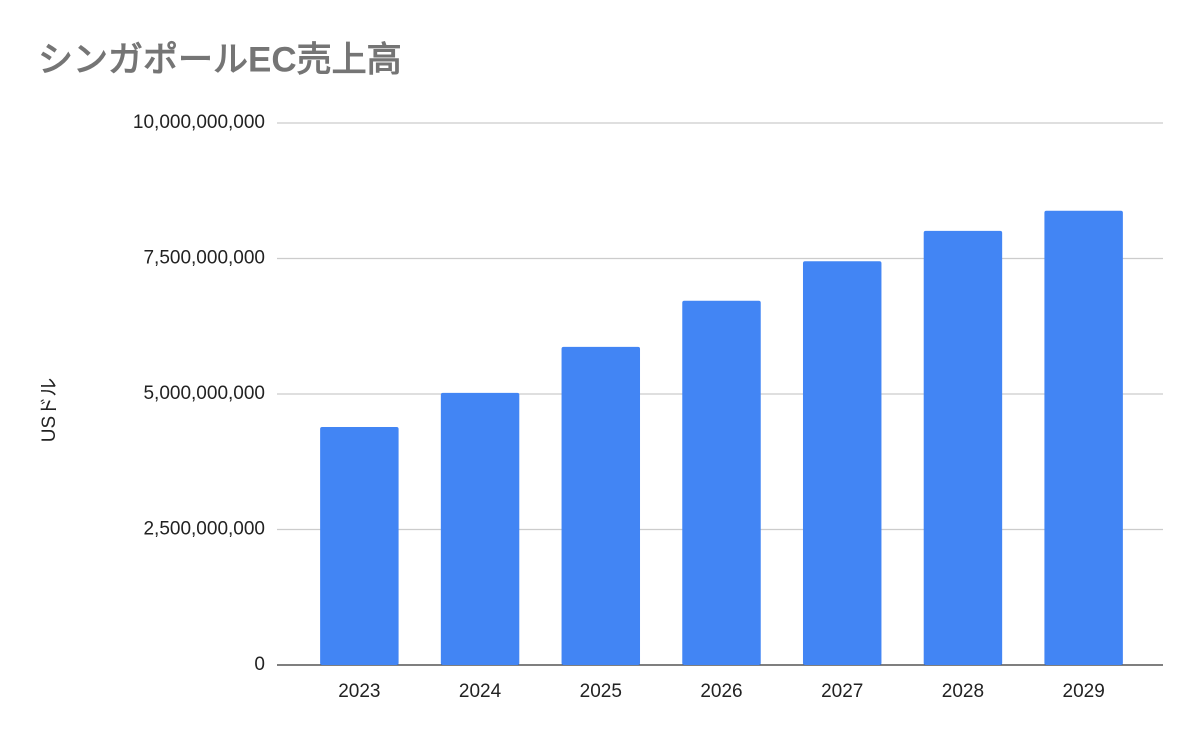  I want to click on y-tick-label: 10,000,000,000, so click(199, 122).